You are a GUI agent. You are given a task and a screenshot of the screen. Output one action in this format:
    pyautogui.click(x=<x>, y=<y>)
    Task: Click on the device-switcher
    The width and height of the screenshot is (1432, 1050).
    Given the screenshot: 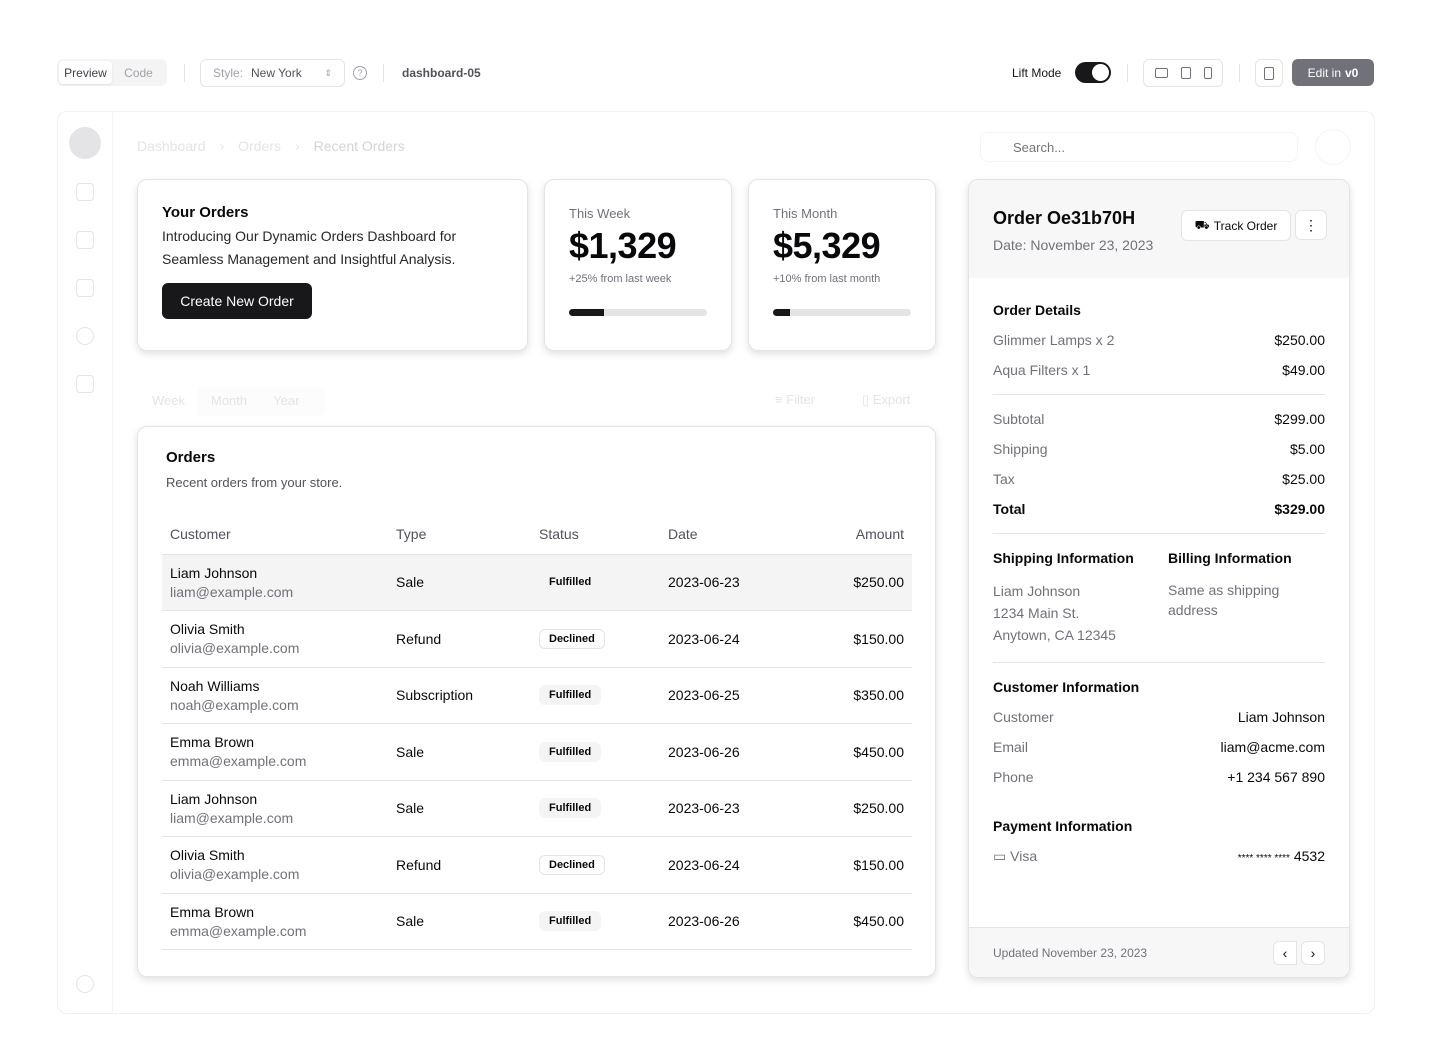 What is the action you would take?
    pyautogui.click(x=1183, y=73)
    